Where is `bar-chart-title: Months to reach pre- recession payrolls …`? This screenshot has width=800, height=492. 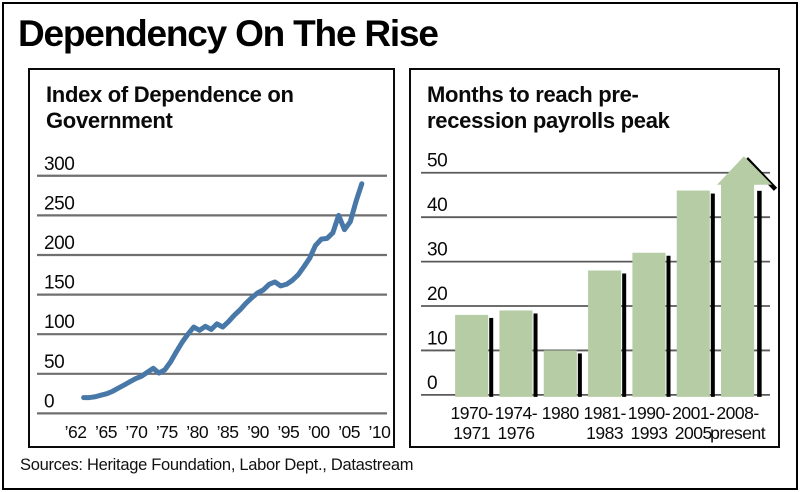
bar-chart-title: Months to reach pre- recession payrolls … is located at coordinates (548, 108).